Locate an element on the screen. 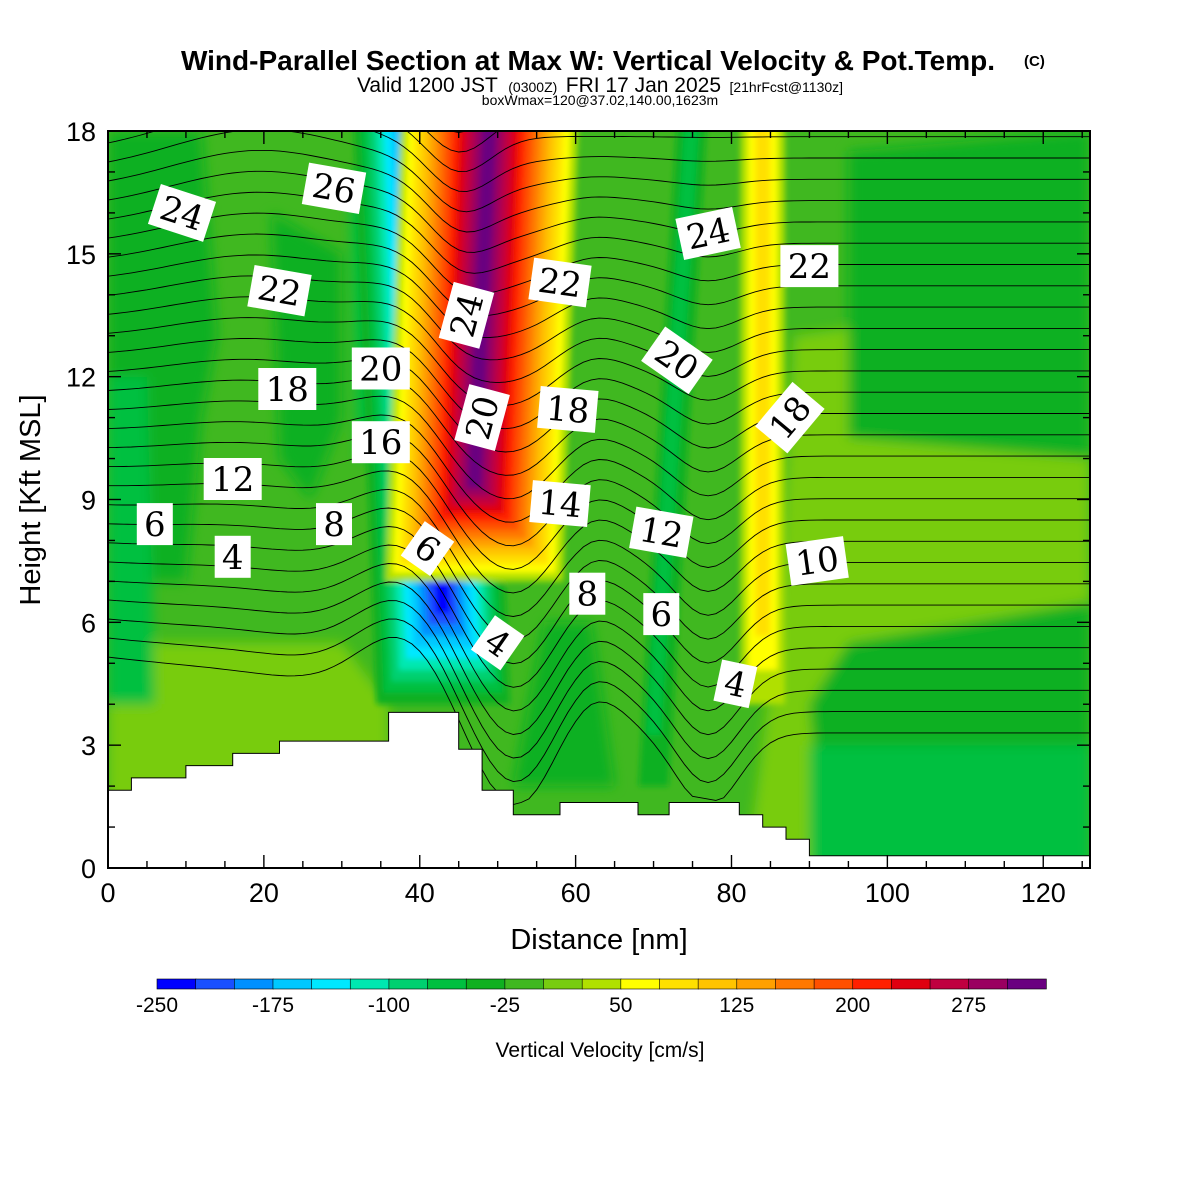  chart-subtitle-2: boxWmax=120@37.02,140.00,1623m is located at coordinates (600, 100).